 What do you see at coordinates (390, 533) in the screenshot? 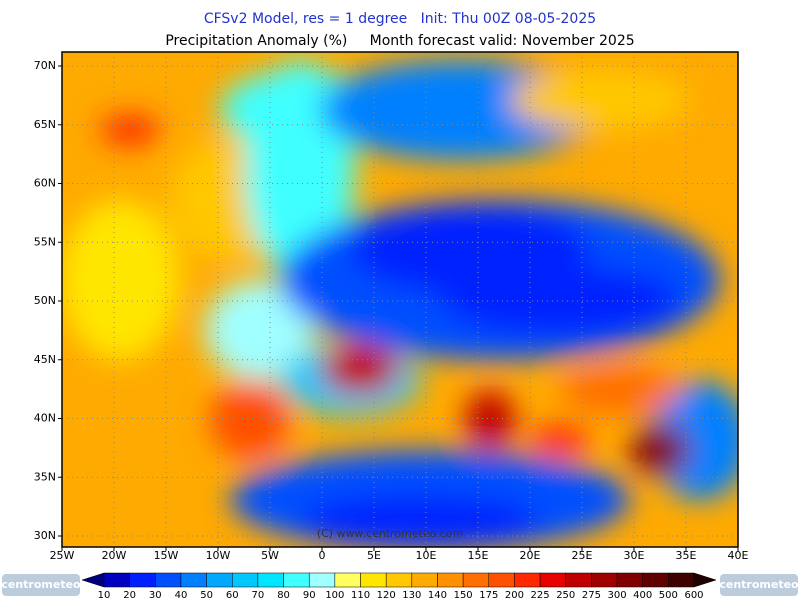
I see `copyright: (C) www.centrometeo.com` at bounding box center [390, 533].